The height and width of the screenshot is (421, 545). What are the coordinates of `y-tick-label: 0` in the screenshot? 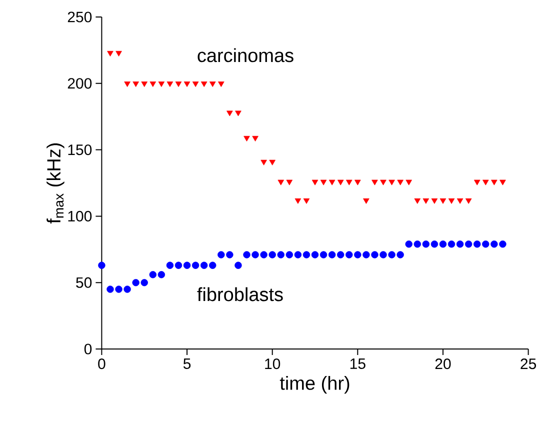 It's located at (88, 349).